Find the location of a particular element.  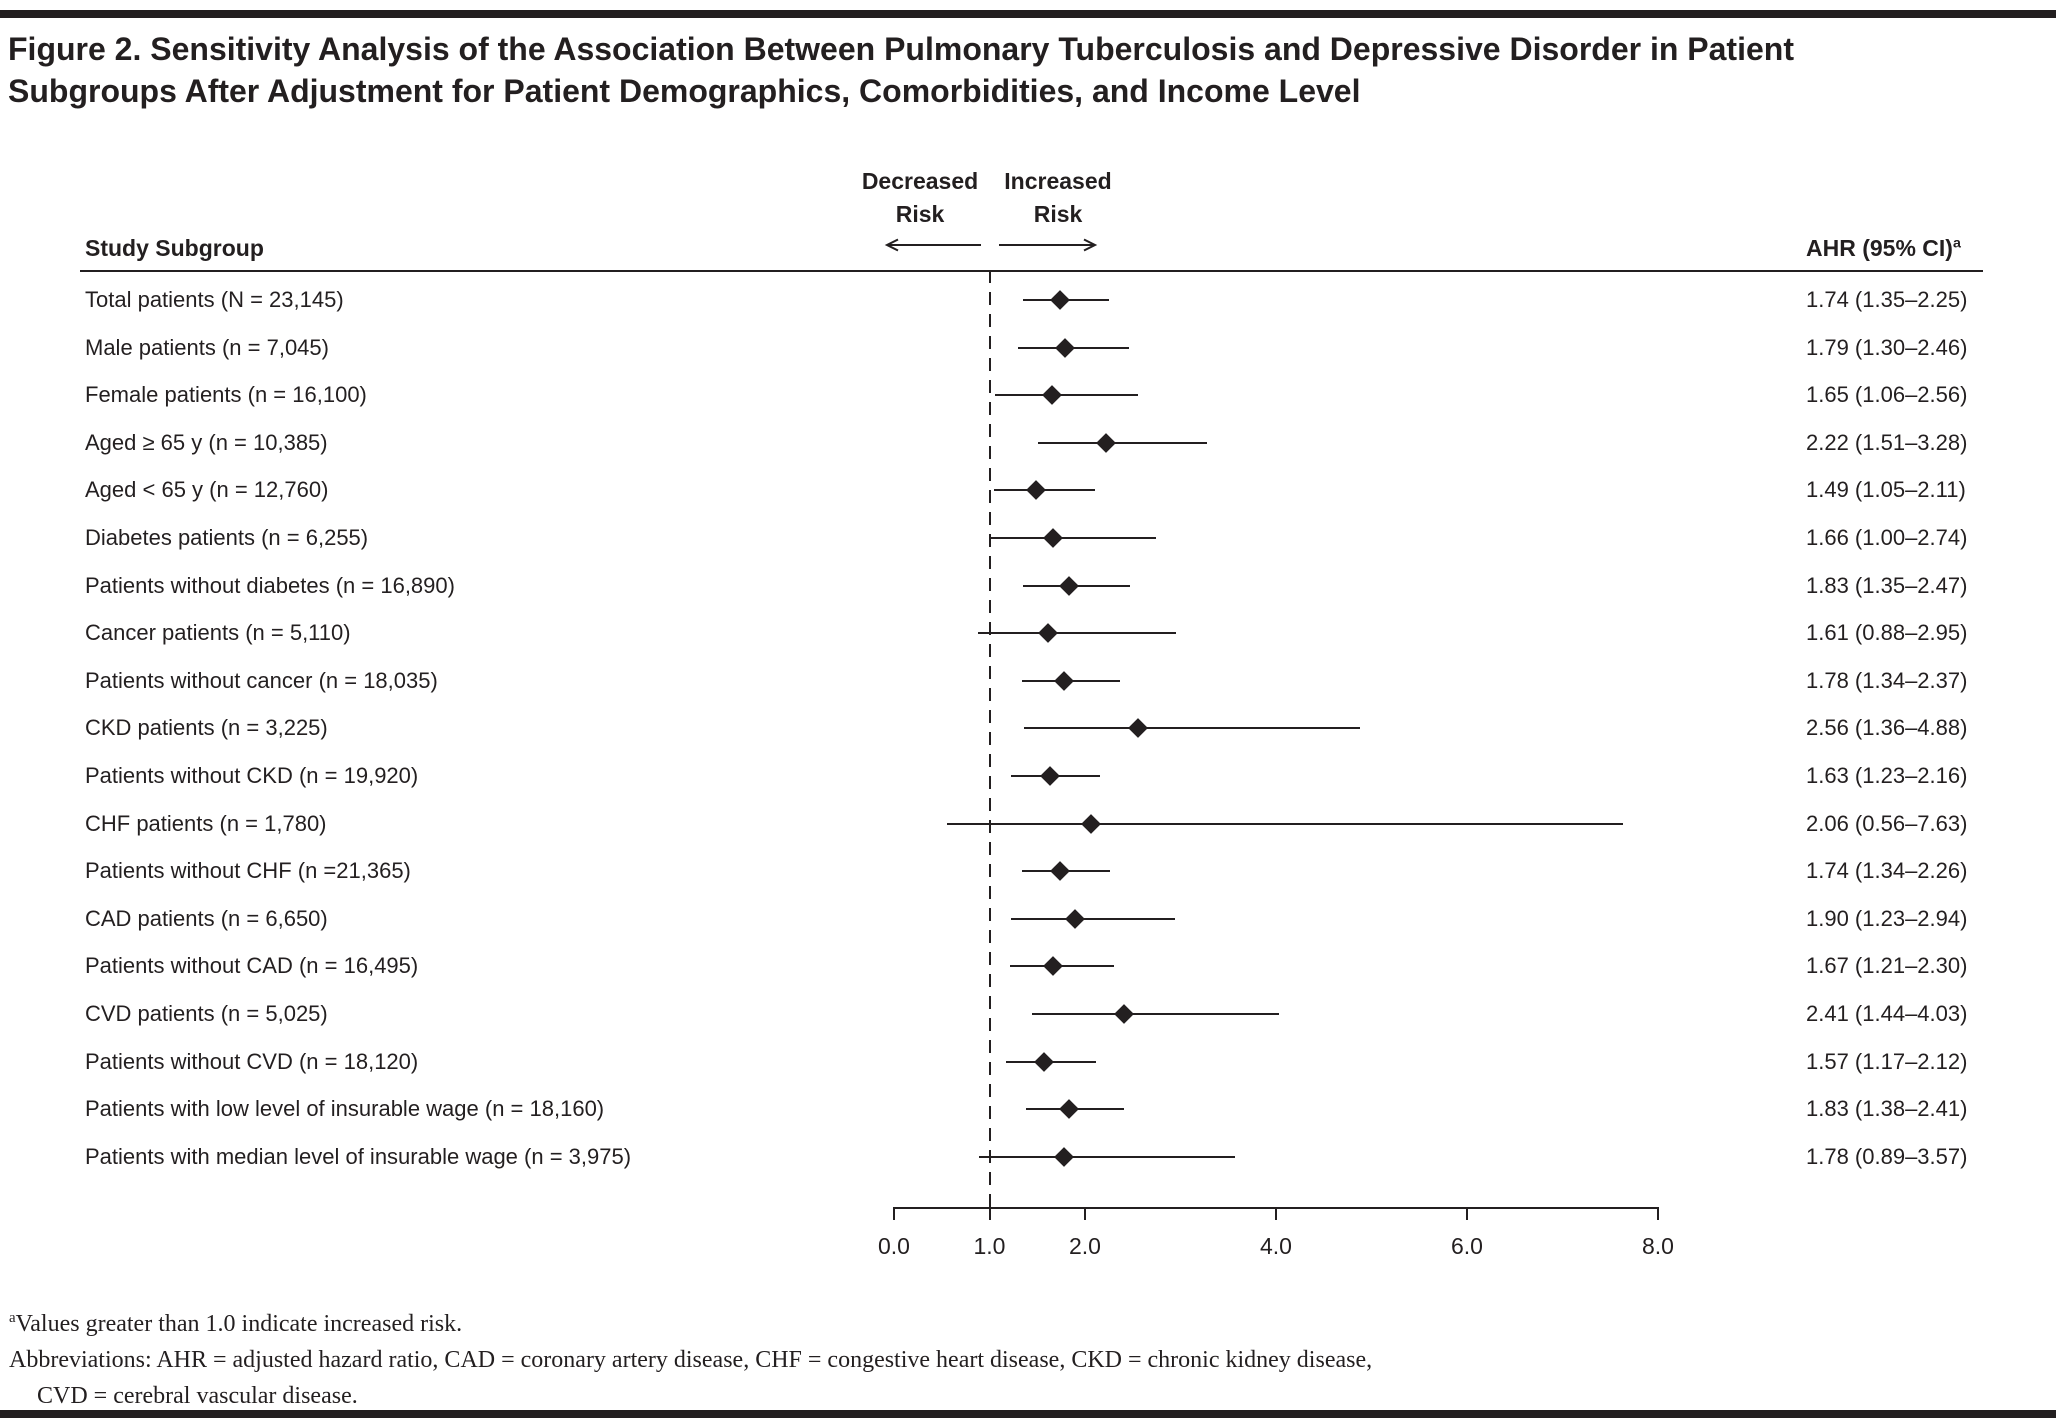

row-ahr-value: 1.78 (0.89–3.57) is located at coordinates (1887, 1156).